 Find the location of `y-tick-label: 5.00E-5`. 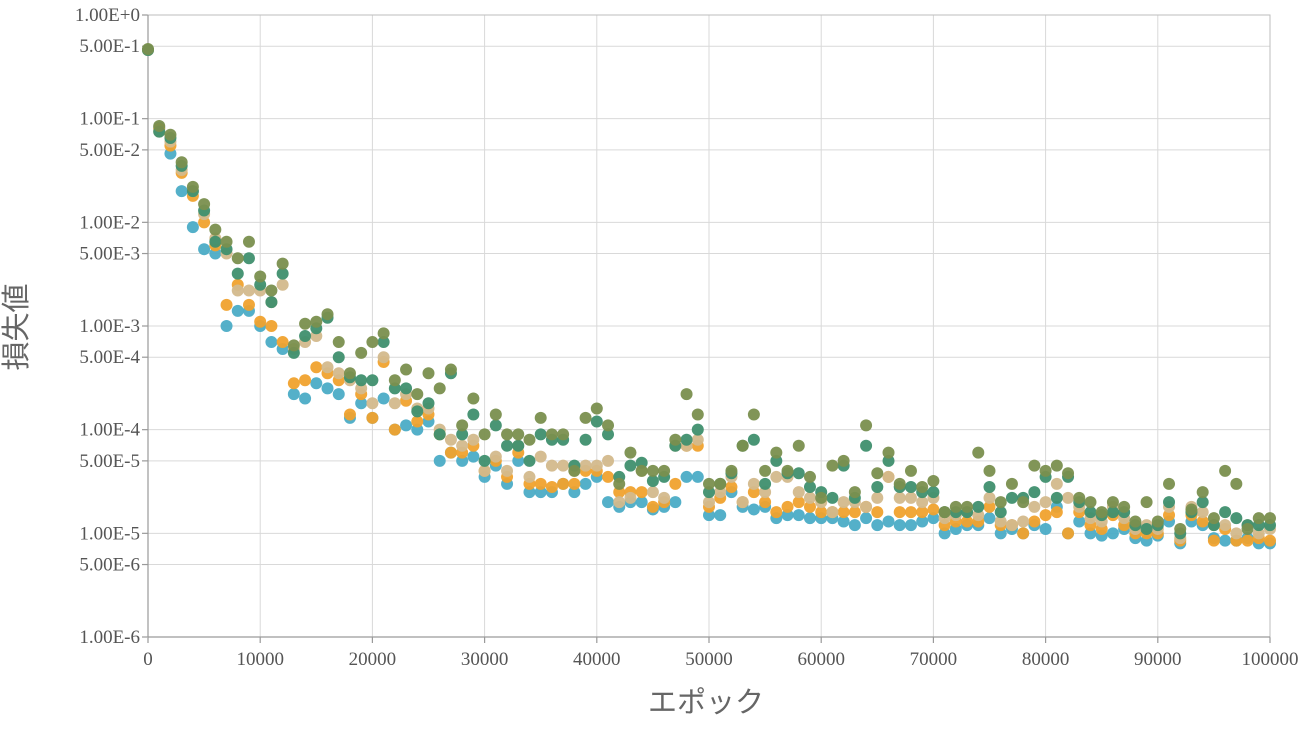

y-tick-label: 5.00E-5 is located at coordinates (109, 461).